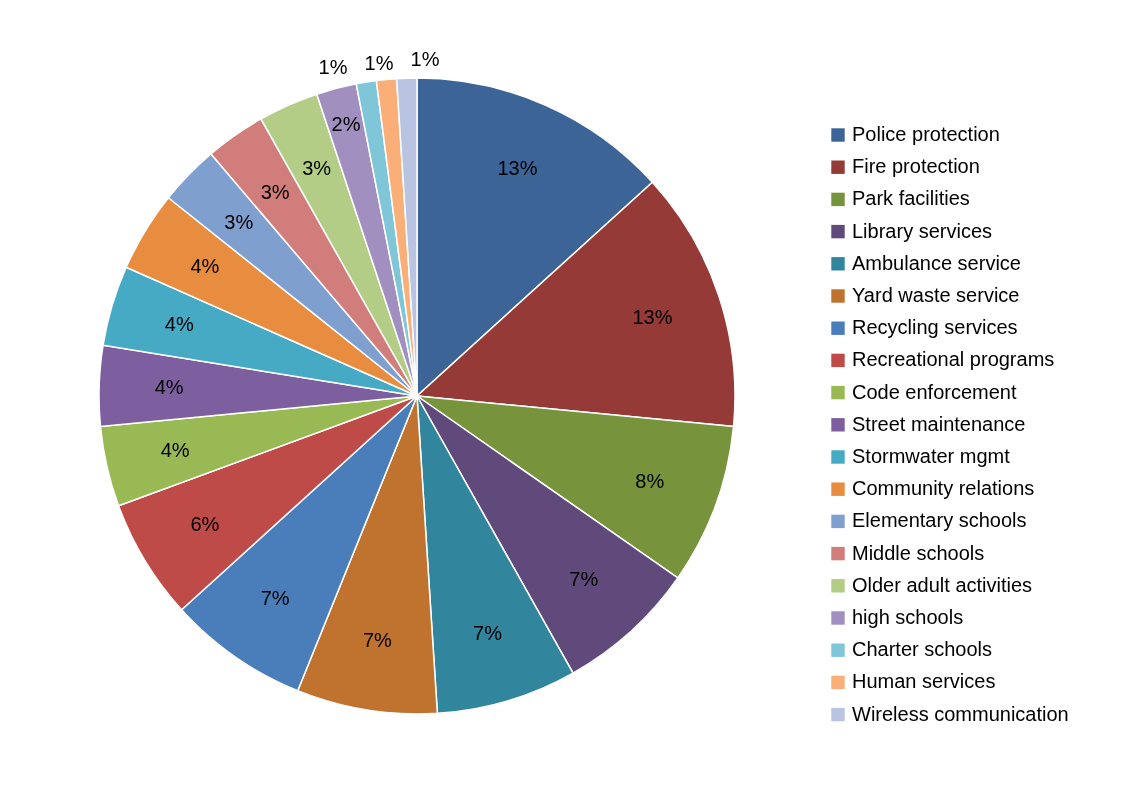 This screenshot has width=1147, height=792. Describe the element at coordinates (936, 295) in the screenshot. I see `legend-label: Yard waste service` at that location.